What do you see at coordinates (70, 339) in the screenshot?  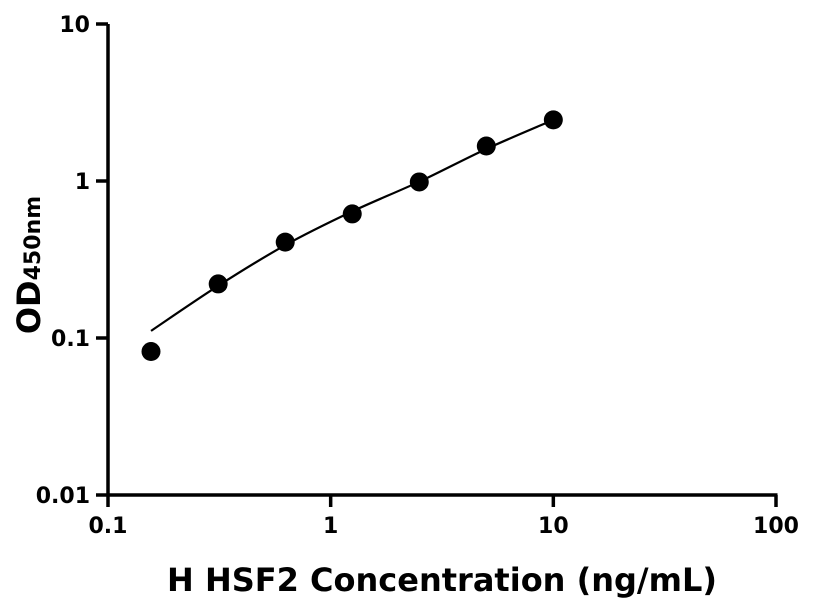 I see `y-tick-label: 0.1` at bounding box center [70, 339].